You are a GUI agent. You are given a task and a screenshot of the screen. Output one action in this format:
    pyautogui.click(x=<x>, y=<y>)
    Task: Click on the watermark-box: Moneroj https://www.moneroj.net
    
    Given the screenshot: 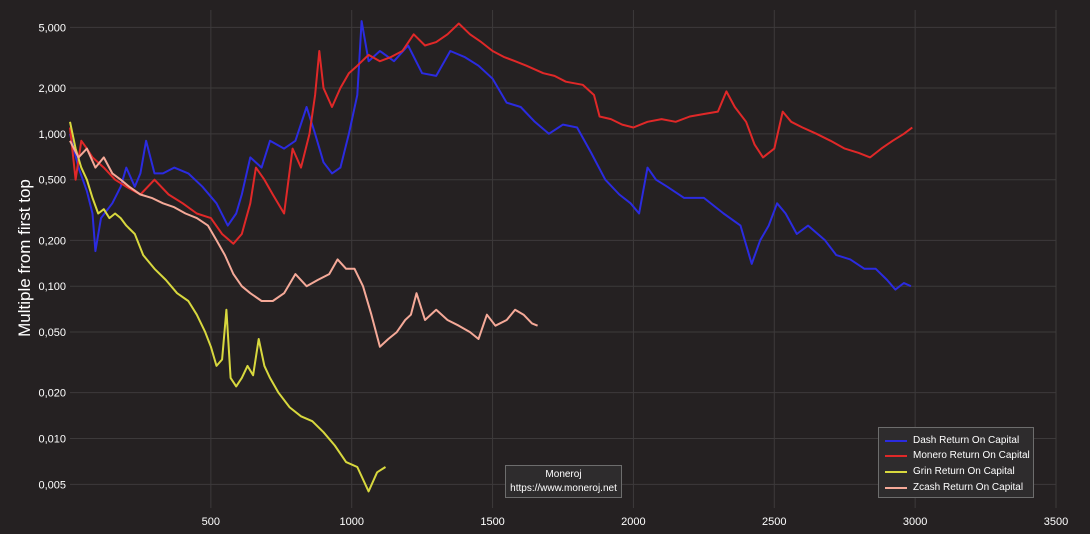 What is the action you would take?
    pyautogui.click(x=563, y=481)
    